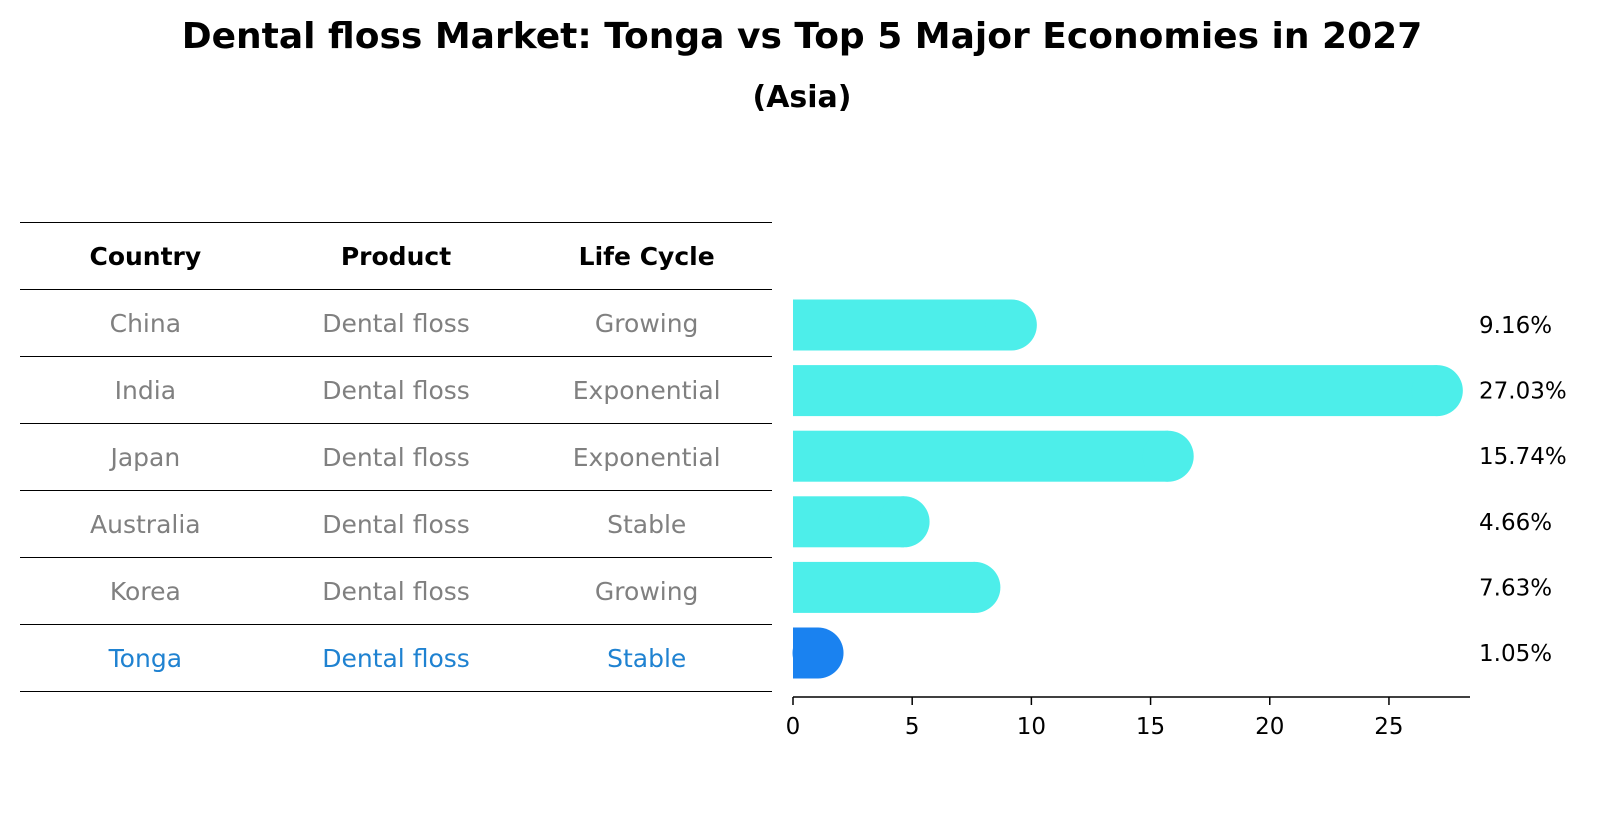 The width and height of the screenshot is (1604, 823). I want to click on table-row: Australia Dental floss Stable, so click(396, 523).